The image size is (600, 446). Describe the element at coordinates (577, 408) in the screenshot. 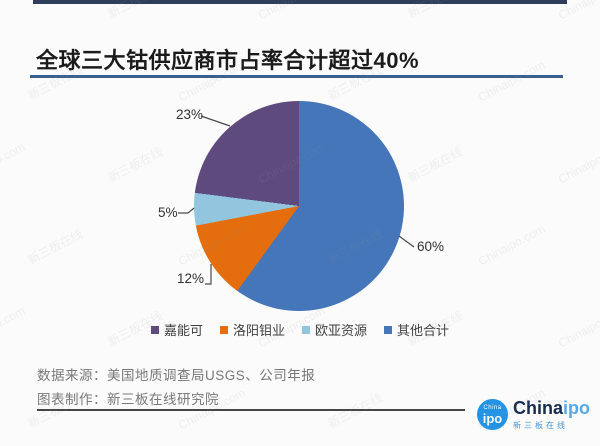

I see `wordmark-secondary: ipo` at that location.